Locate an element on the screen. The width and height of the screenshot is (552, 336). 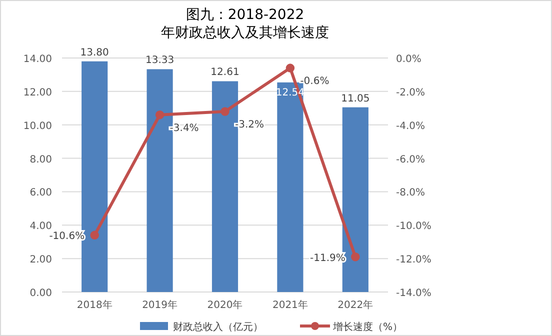
x-tick-label: 2022年 is located at coordinates (356, 305).